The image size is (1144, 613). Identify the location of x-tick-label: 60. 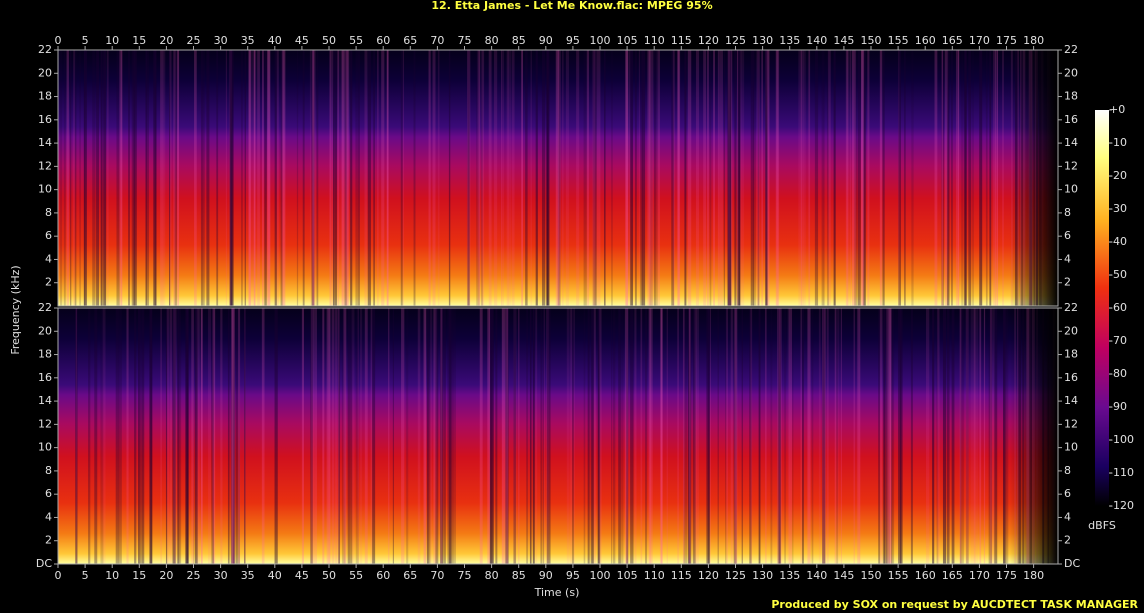
(383, 575).